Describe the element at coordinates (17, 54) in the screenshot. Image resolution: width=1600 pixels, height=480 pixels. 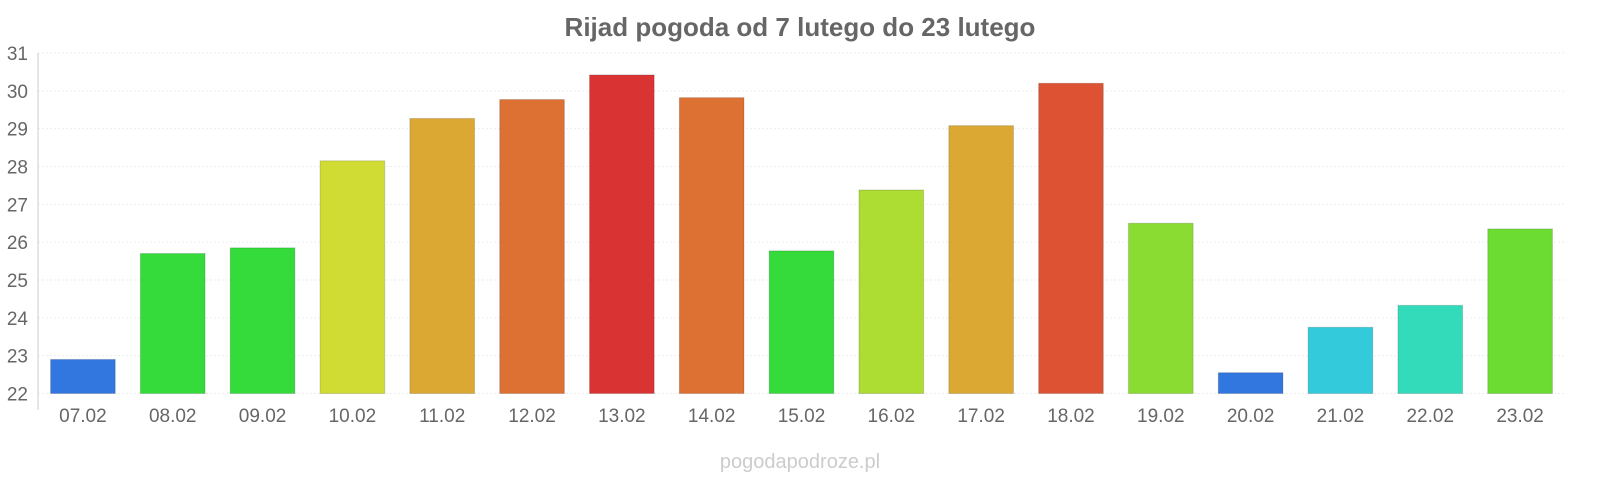
I see `y-tick-label: 31` at that location.